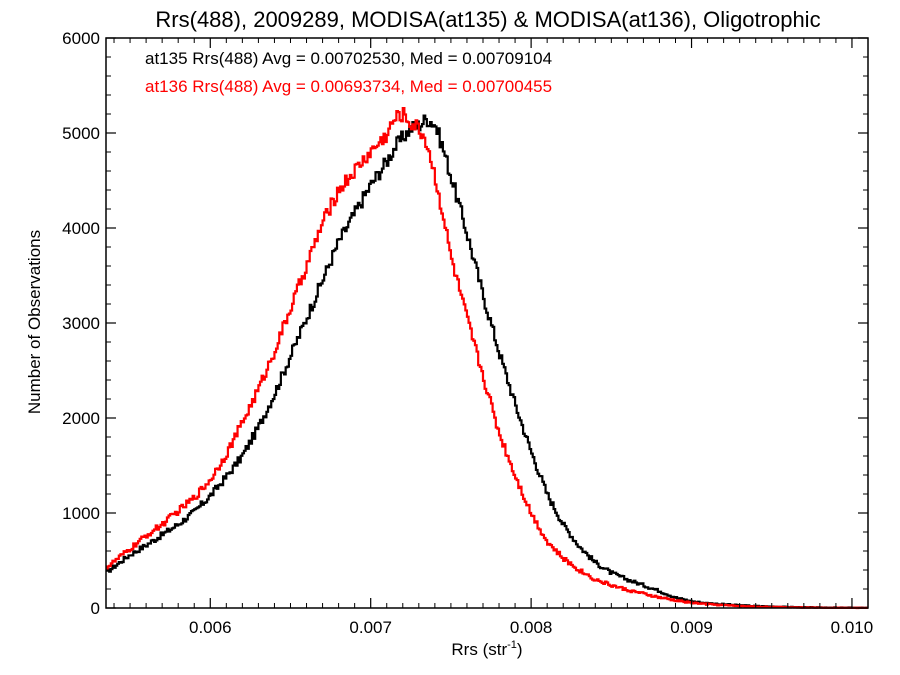 The image size is (900, 675). I want to click on x-tick-label: 0.006, so click(210, 627).